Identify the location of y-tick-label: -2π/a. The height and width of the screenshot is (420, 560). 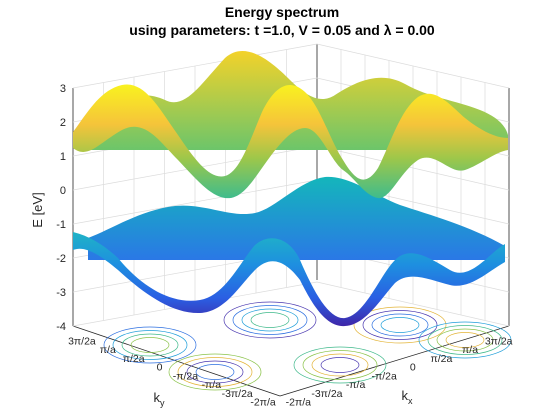
(262, 403).